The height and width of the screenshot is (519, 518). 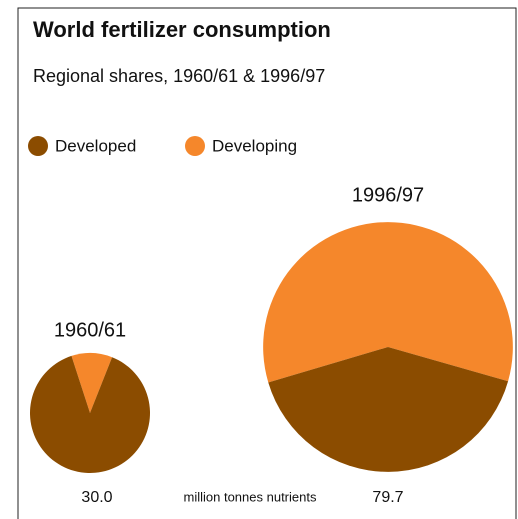 What do you see at coordinates (387, 497) in the screenshot?
I see `total-label: 79.7` at bounding box center [387, 497].